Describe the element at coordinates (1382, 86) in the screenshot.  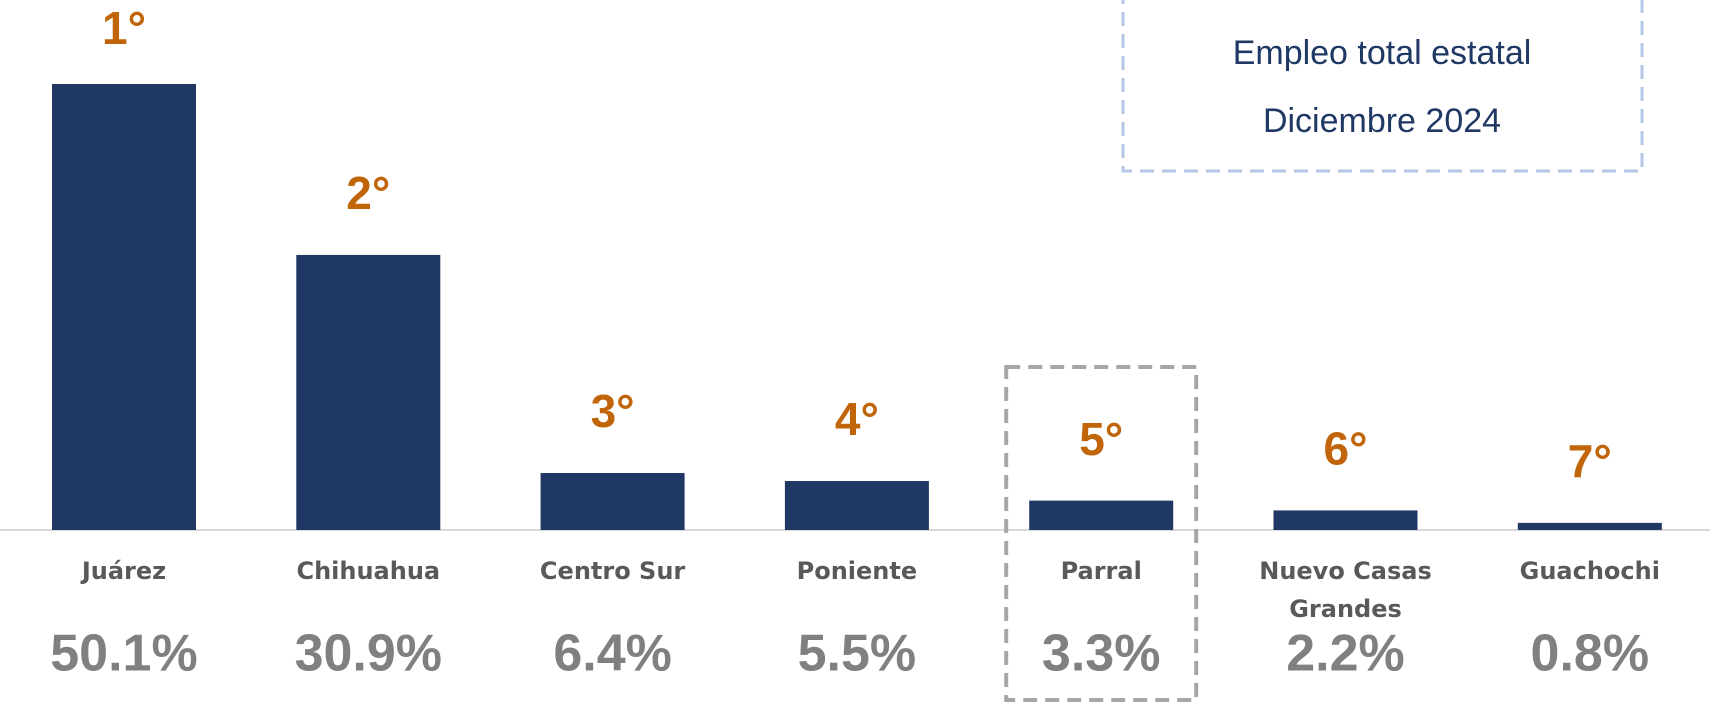
I see `legend-box` at that location.